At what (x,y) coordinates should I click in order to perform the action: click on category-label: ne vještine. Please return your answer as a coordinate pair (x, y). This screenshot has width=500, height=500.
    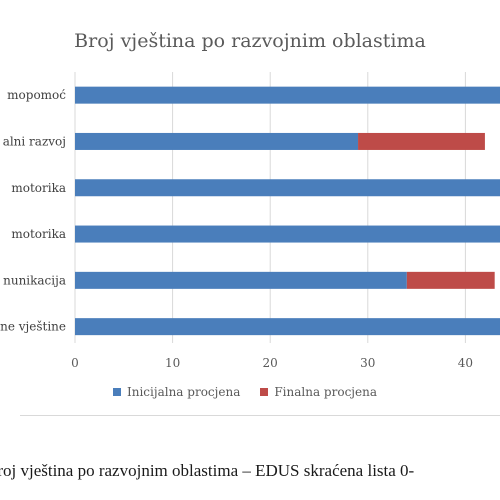
    Looking at the image, I should click on (33, 327).